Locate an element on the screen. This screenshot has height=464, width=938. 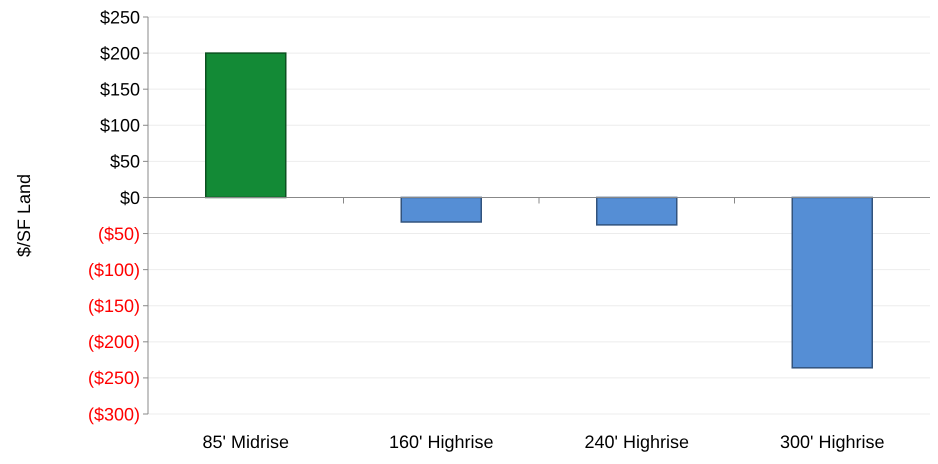
y-tick-label: ($200) is located at coordinates (114, 342).